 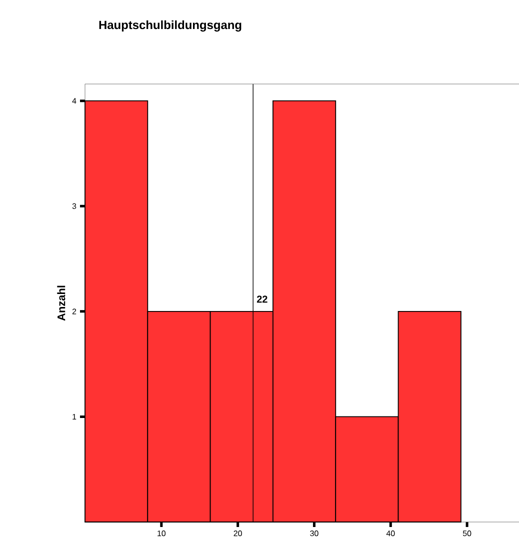 What do you see at coordinates (170, 26) in the screenshot?
I see `chart-title: Hauptschulbildungsgang` at bounding box center [170, 26].